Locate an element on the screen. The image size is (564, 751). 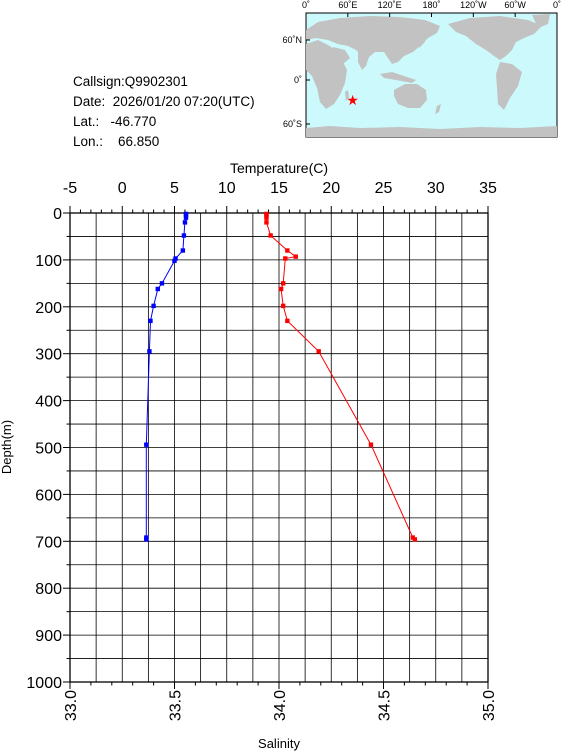
top-axis-tick-label: 5 is located at coordinates (174, 188).